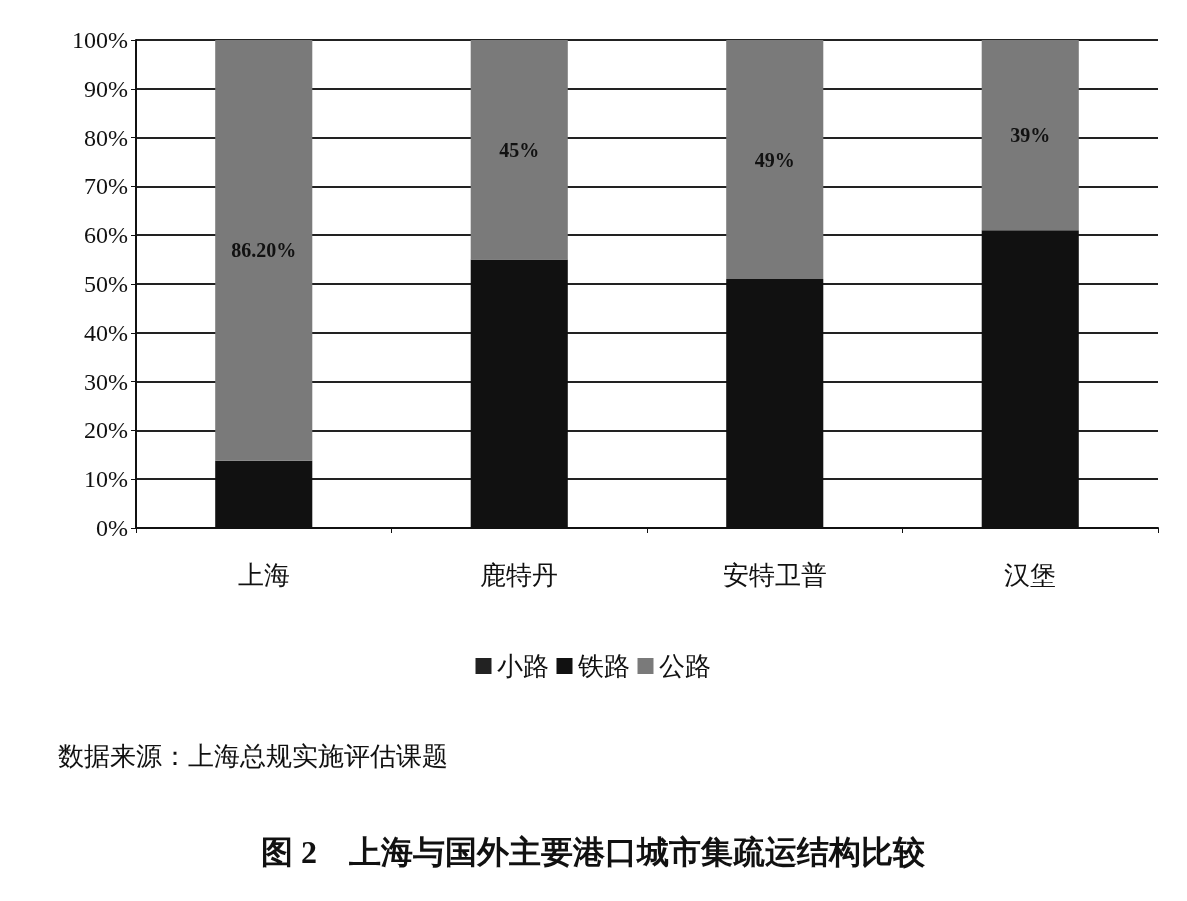 The width and height of the screenshot is (1187, 901). Describe the element at coordinates (684, 666) in the screenshot. I see `legend-label: 公路` at that location.